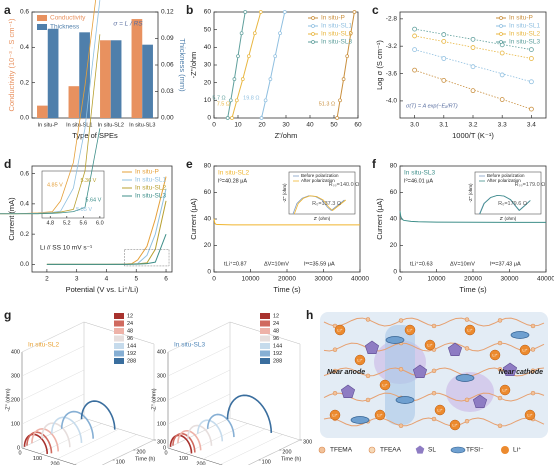 This screenshot has height=465, width=554. What do you see at coordinates (334, 125) in the screenshot?
I see `x-tick-label: 50` at bounding box center [334, 125].